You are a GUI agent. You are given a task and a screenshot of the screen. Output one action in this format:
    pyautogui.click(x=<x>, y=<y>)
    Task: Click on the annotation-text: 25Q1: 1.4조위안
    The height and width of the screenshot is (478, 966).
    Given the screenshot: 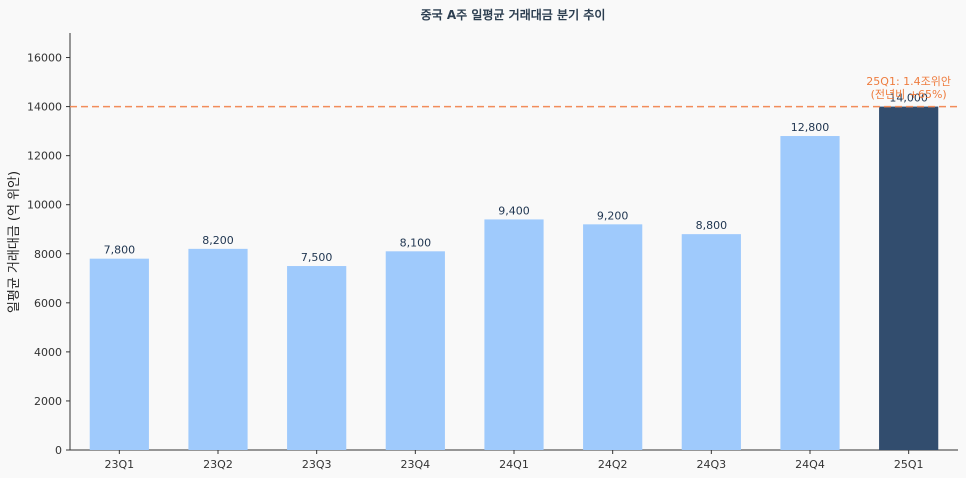 What is the action you would take?
    pyautogui.click(x=908, y=81)
    